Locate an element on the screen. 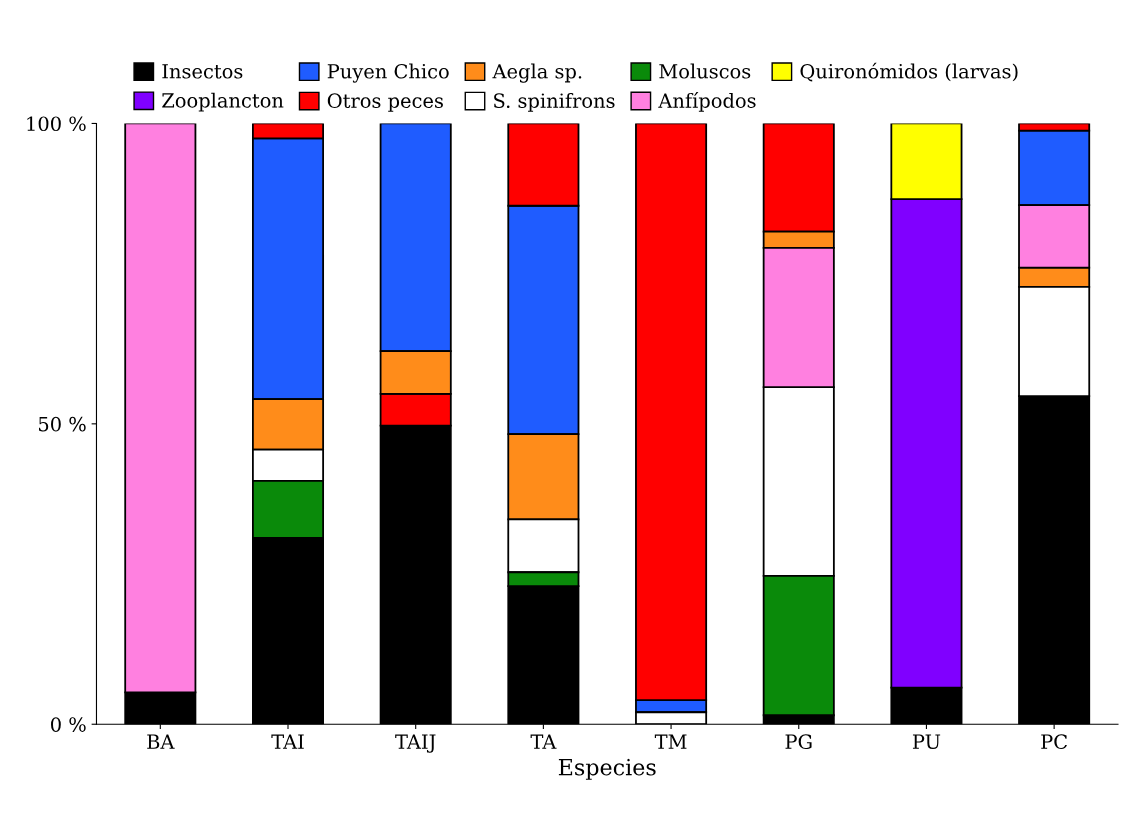 Image resolution: width=1135 pixels, height=823 pixels. legend-label: Moluscos is located at coordinates (705, 71).